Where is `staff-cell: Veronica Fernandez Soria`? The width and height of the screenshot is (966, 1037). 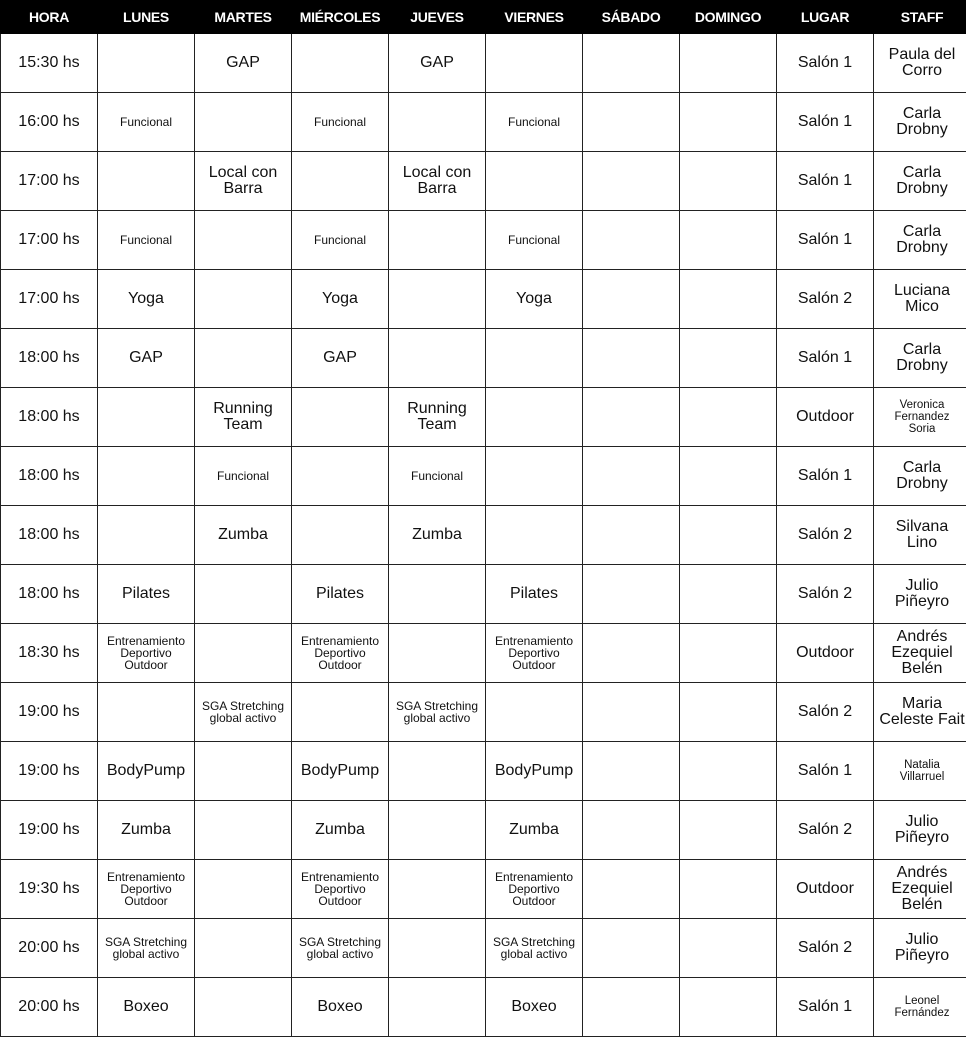 staff-cell: Veronica Fernandez Soria is located at coordinates (920, 417).